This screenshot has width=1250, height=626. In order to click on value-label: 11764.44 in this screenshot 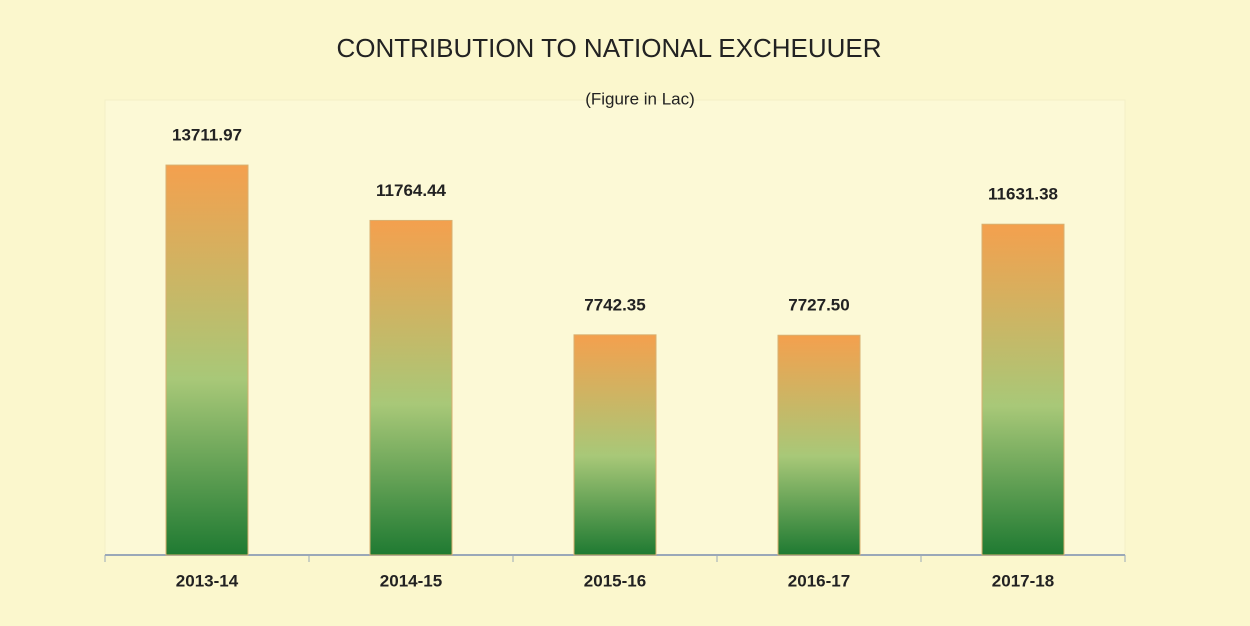, I will do `click(411, 190)`.